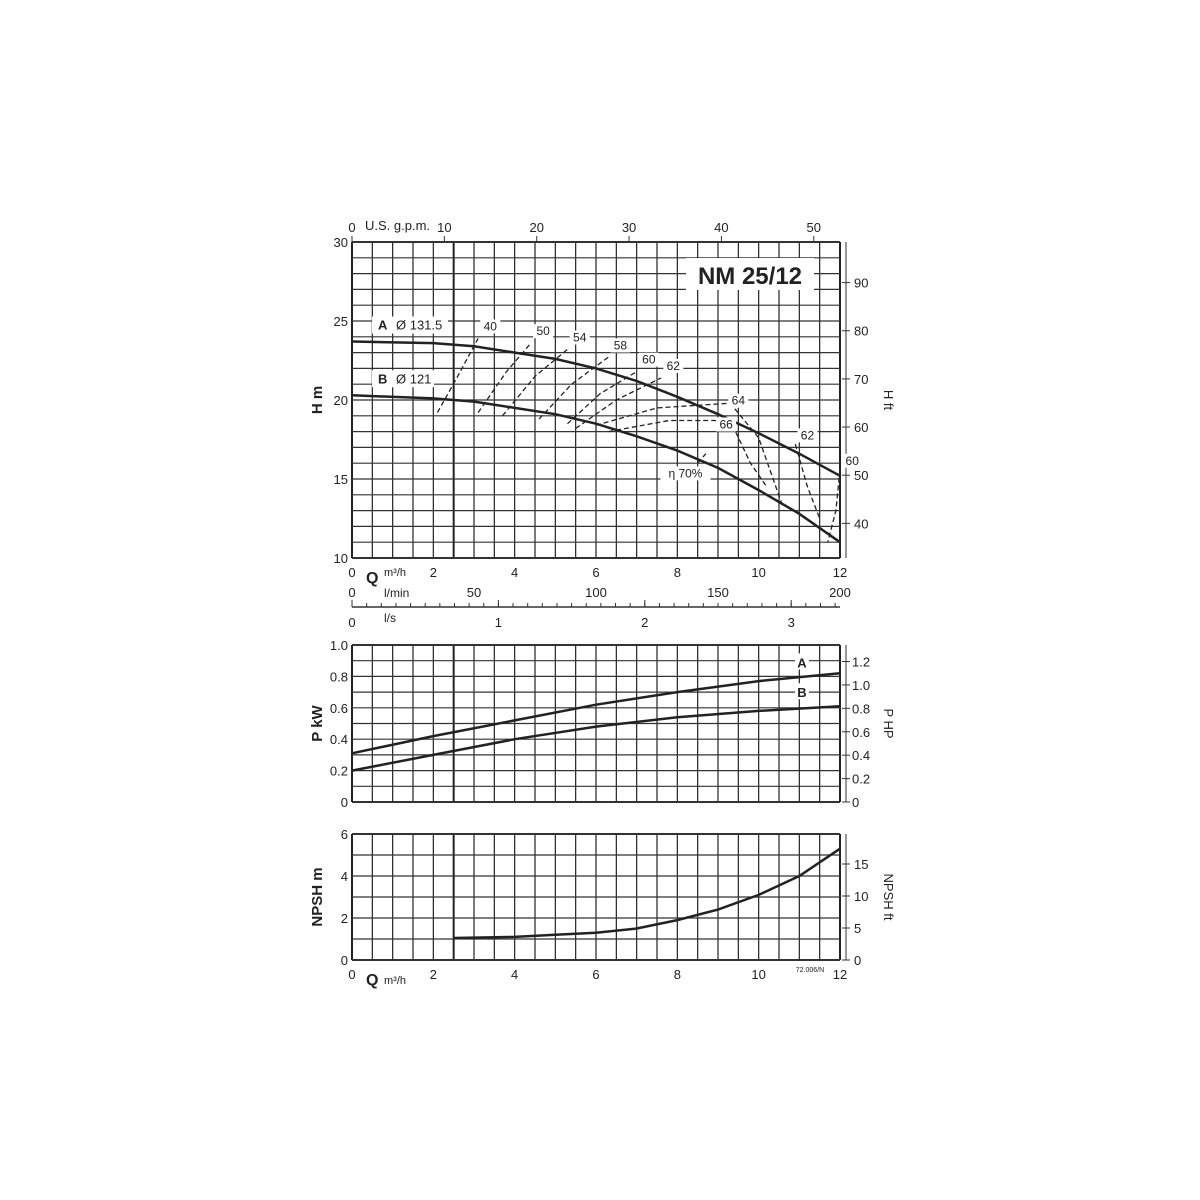 This screenshot has width=1200, height=1200. I want to click on power-curve-label: B, so click(801, 692).